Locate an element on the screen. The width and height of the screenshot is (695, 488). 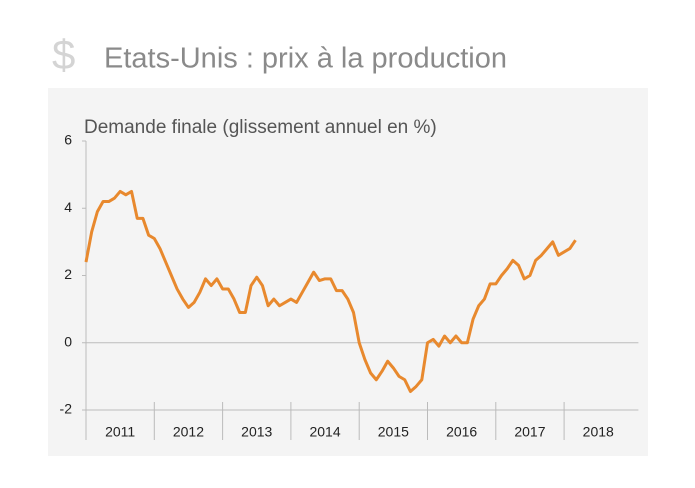
y-tick-label: -2 is located at coordinates (66, 409).